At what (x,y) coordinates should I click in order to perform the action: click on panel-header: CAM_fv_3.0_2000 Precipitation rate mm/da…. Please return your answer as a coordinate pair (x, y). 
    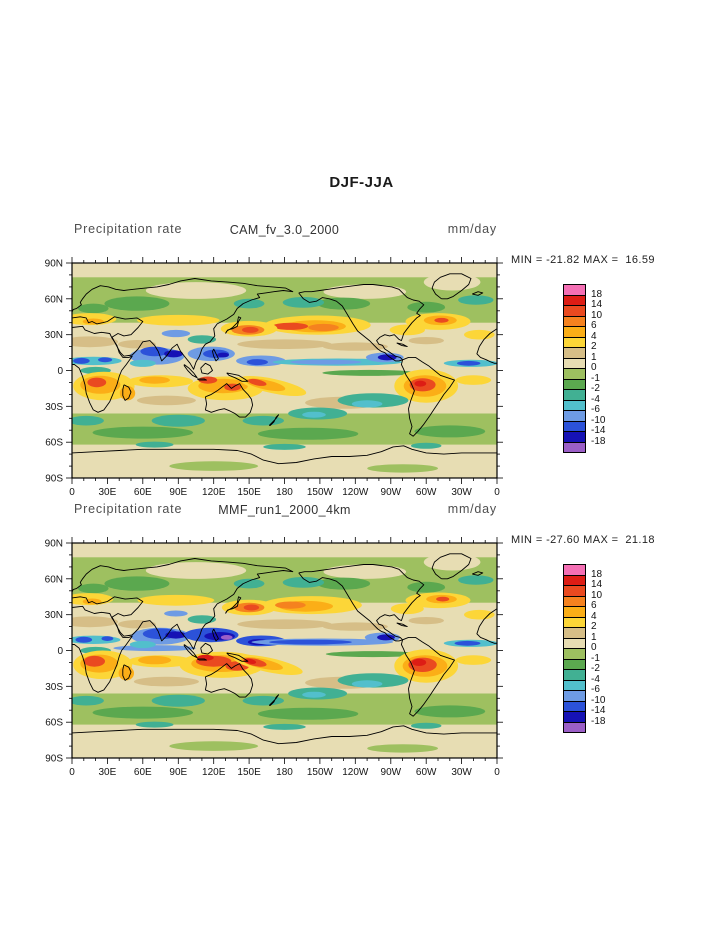
    Looking at the image, I should click on (284, 230).